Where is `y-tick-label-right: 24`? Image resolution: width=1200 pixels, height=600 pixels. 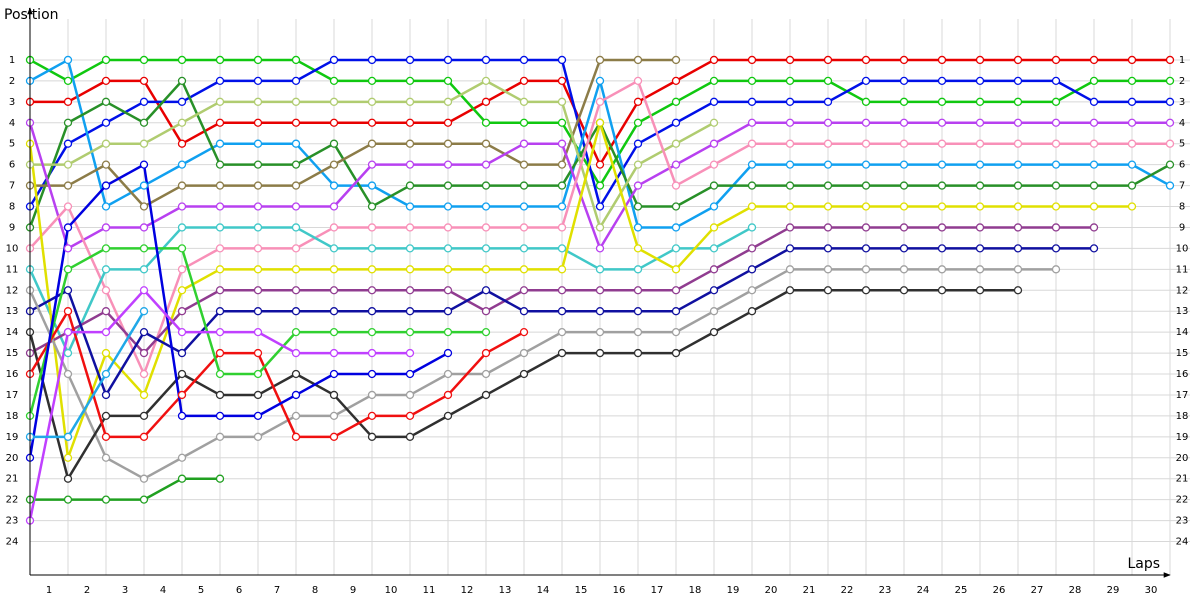
y-tick-label-right: 24 is located at coordinates (1182, 542).